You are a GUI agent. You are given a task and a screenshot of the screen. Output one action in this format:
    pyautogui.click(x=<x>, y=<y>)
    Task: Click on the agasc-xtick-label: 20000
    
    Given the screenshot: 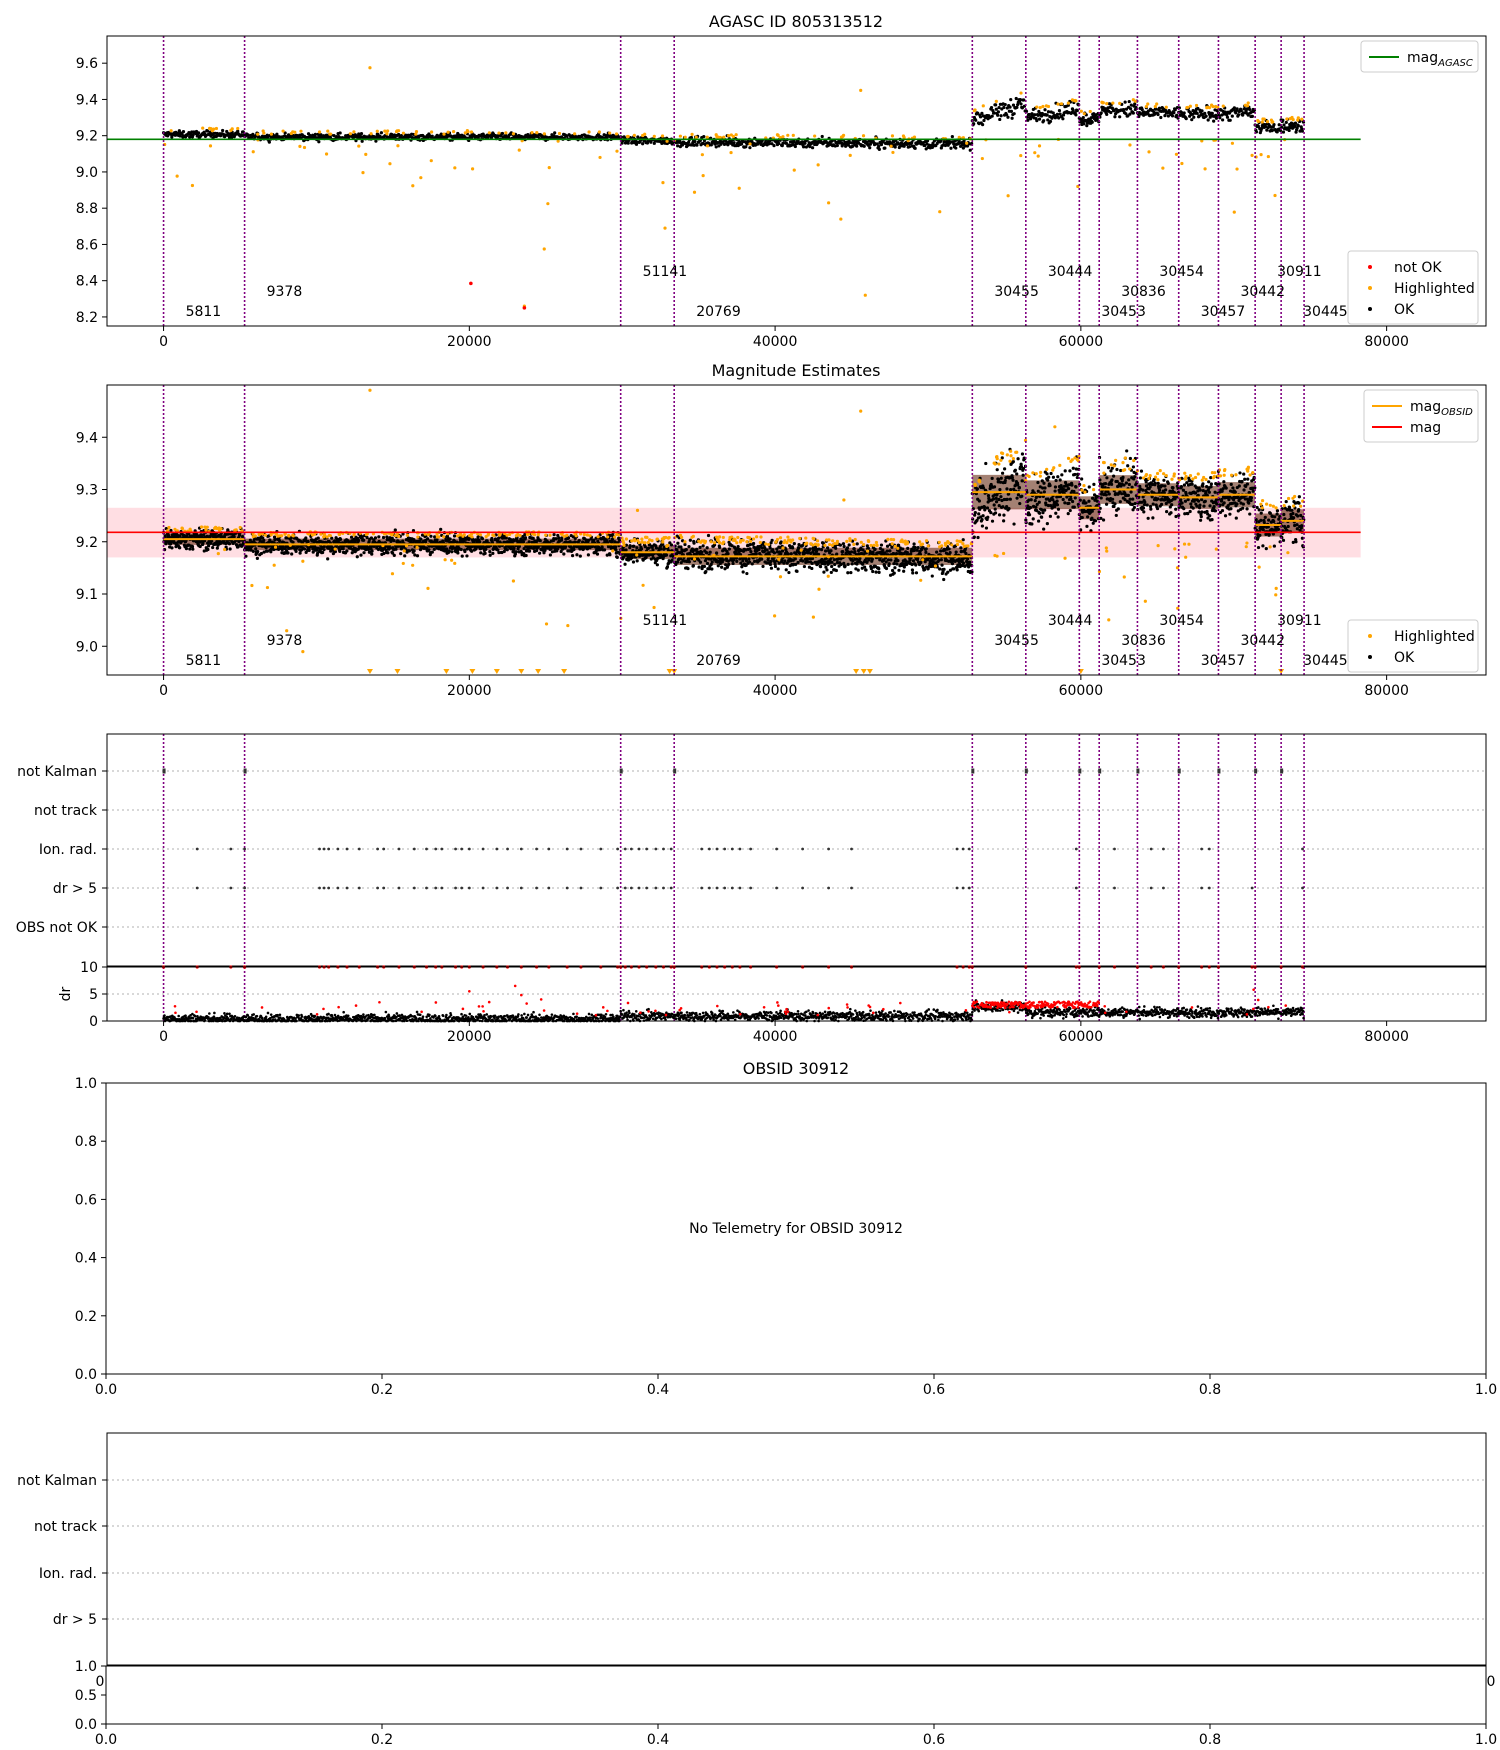 What is the action you would take?
    pyautogui.click(x=469, y=342)
    